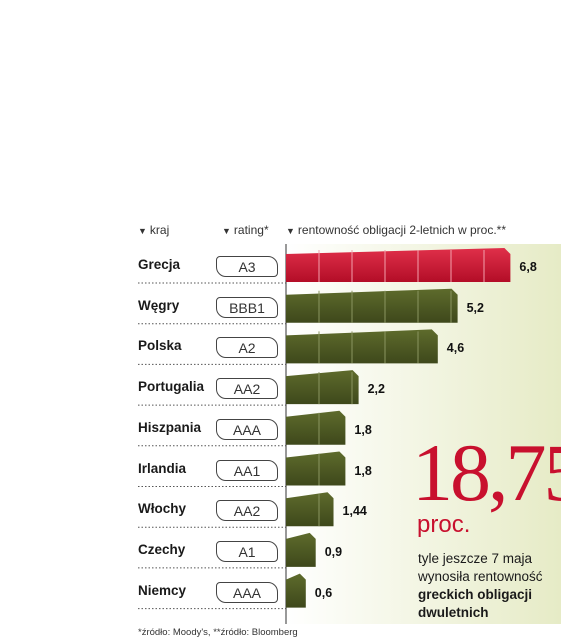 The image size is (561, 640). I want to click on bar-portugalia, so click(322, 387).